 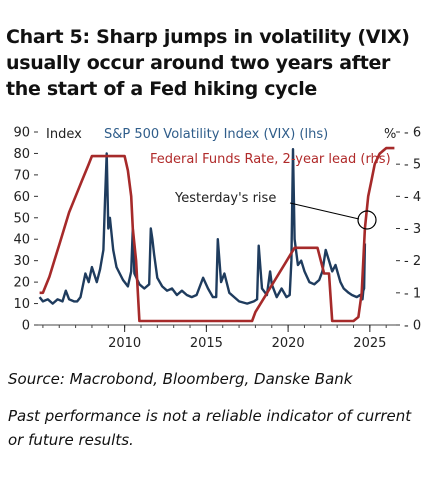 I want to click on x-tick-label: 2010, so click(x=124, y=343).